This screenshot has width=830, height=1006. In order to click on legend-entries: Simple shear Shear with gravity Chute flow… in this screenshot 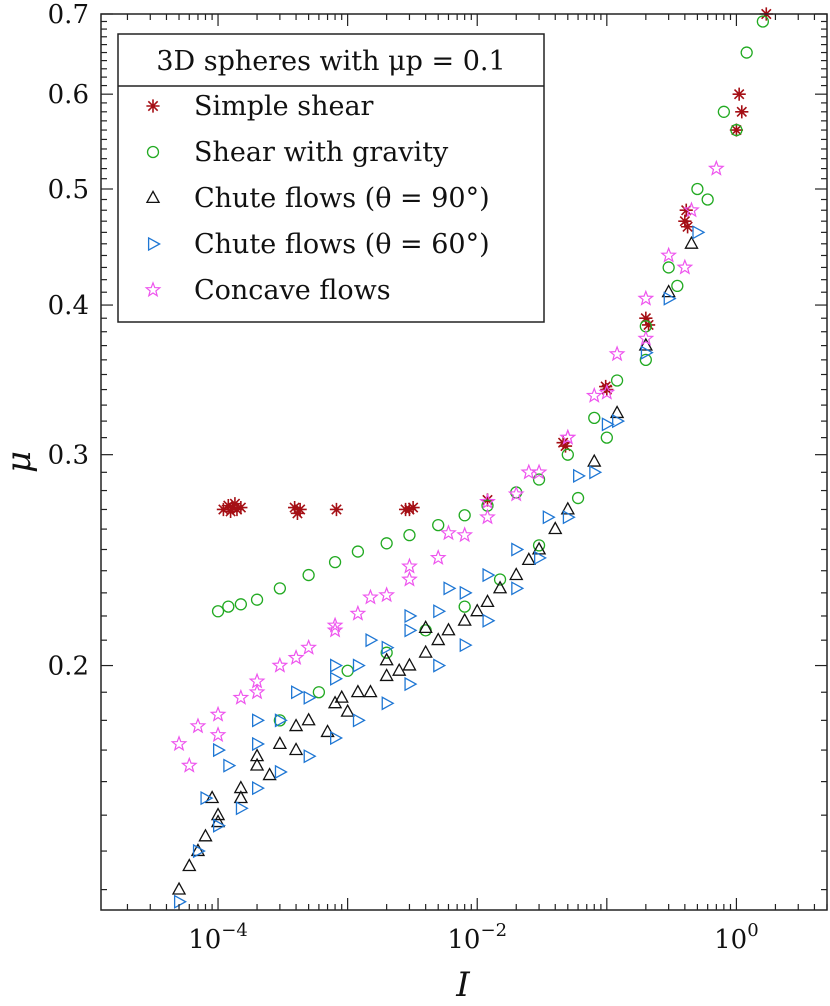, I will do `click(317, 198)`.